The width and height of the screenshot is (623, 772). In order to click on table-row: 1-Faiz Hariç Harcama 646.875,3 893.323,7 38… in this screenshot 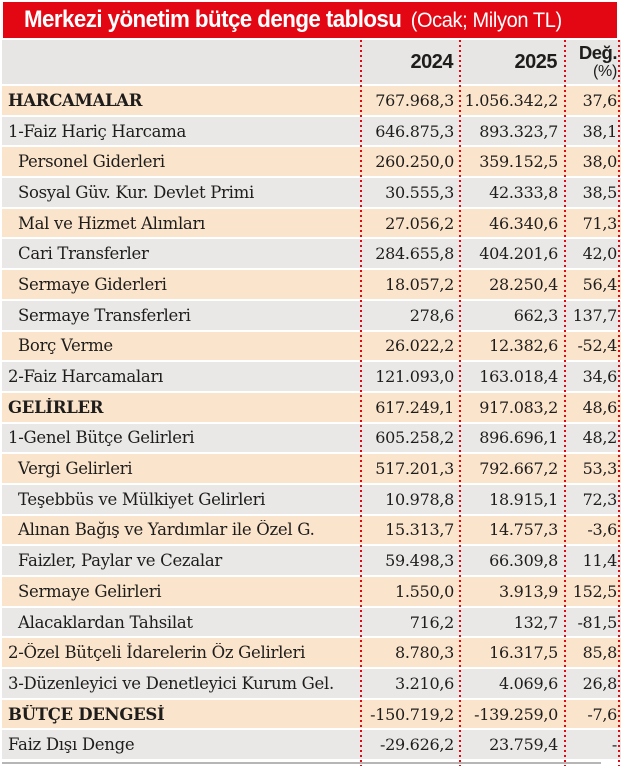, I will do `click(311, 131)`.